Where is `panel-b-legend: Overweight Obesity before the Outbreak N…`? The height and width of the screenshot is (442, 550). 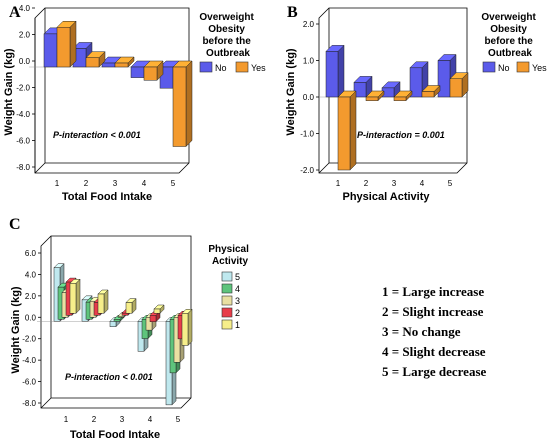 panel-b-legend: Overweight Obesity before the Outbreak N… is located at coordinates (514, 42).